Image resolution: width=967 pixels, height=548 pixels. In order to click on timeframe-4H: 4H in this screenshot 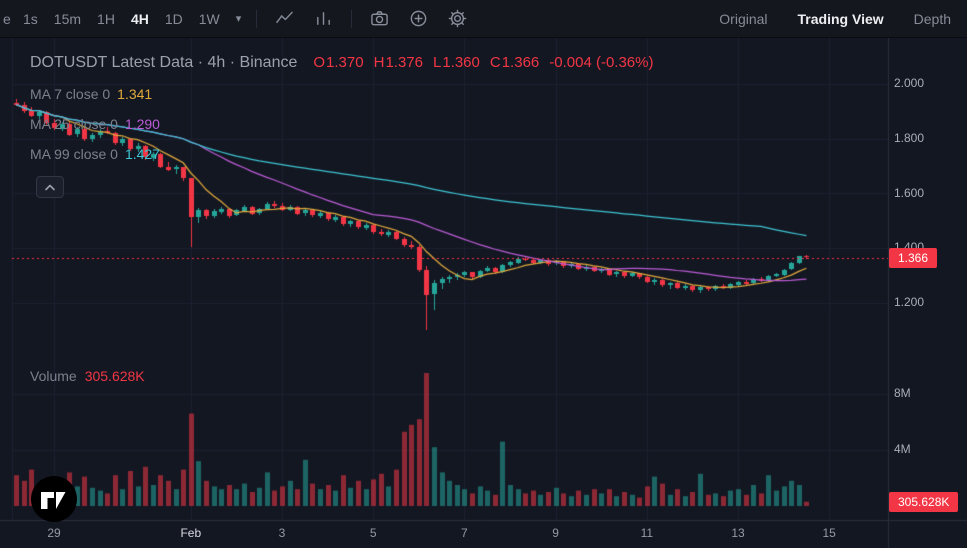, I will do `click(140, 19)`.